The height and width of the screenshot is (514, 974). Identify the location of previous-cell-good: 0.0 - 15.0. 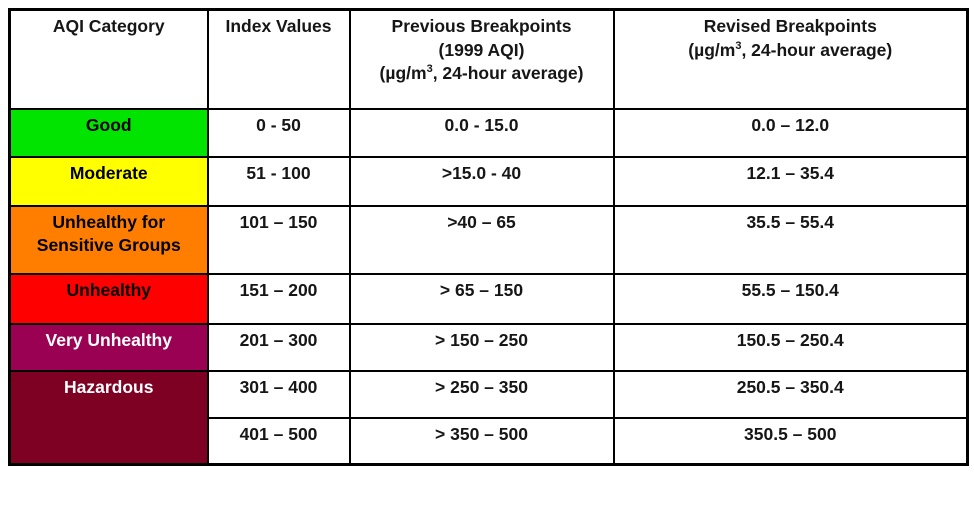
(481, 132).